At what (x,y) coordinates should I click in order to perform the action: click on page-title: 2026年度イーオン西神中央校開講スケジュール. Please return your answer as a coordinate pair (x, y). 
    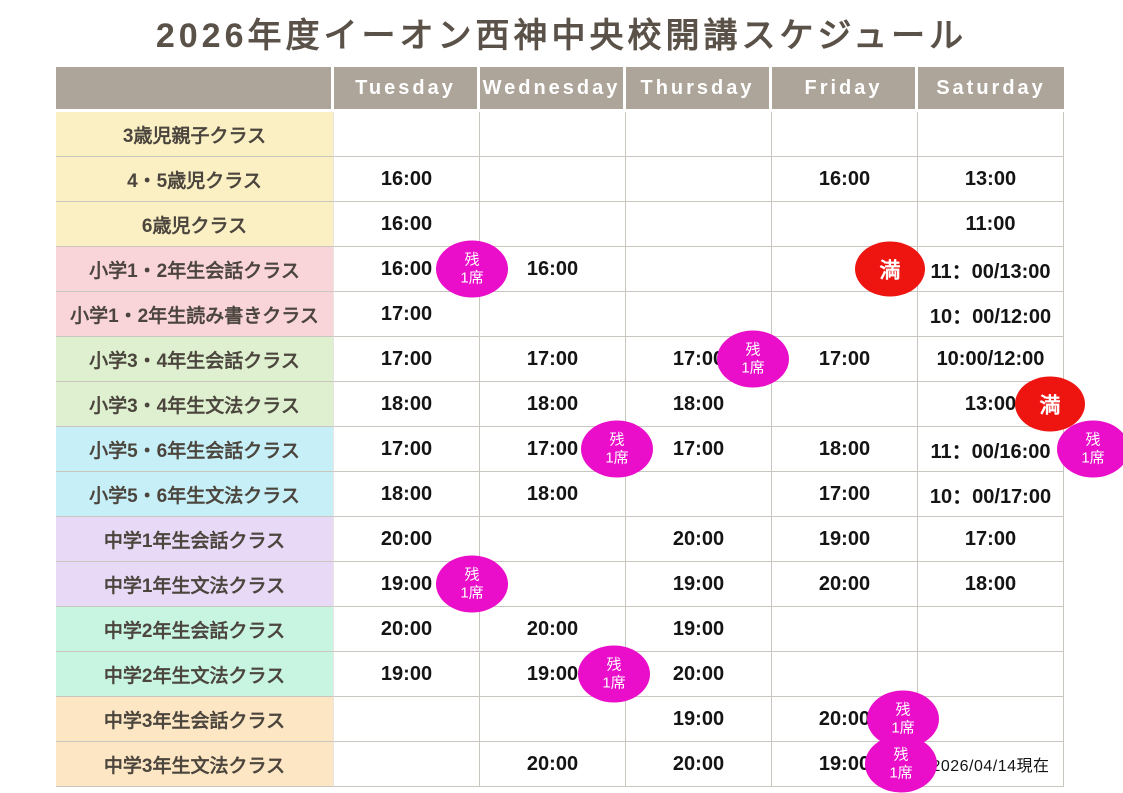
    Looking at the image, I should click on (561, 36).